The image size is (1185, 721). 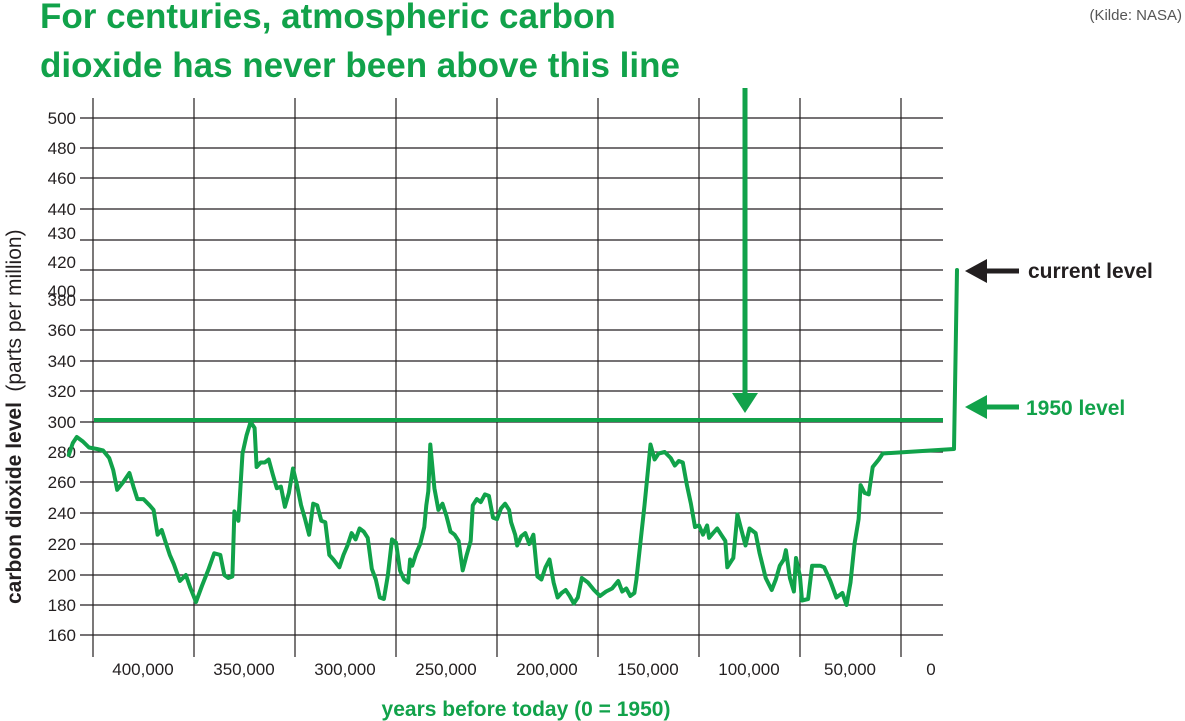 What do you see at coordinates (62, 330) in the screenshot?
I see `y-tick-label: 360` at bounding box center [62, 330].